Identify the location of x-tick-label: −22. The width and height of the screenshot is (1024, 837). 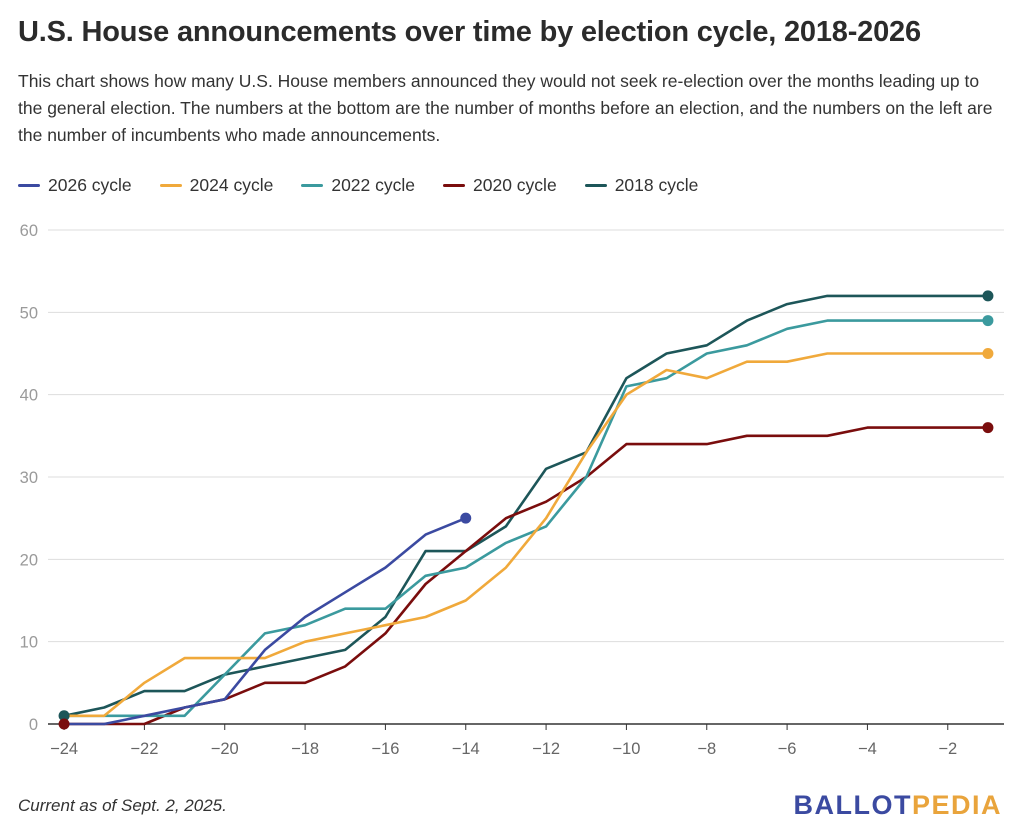
(144, 749).